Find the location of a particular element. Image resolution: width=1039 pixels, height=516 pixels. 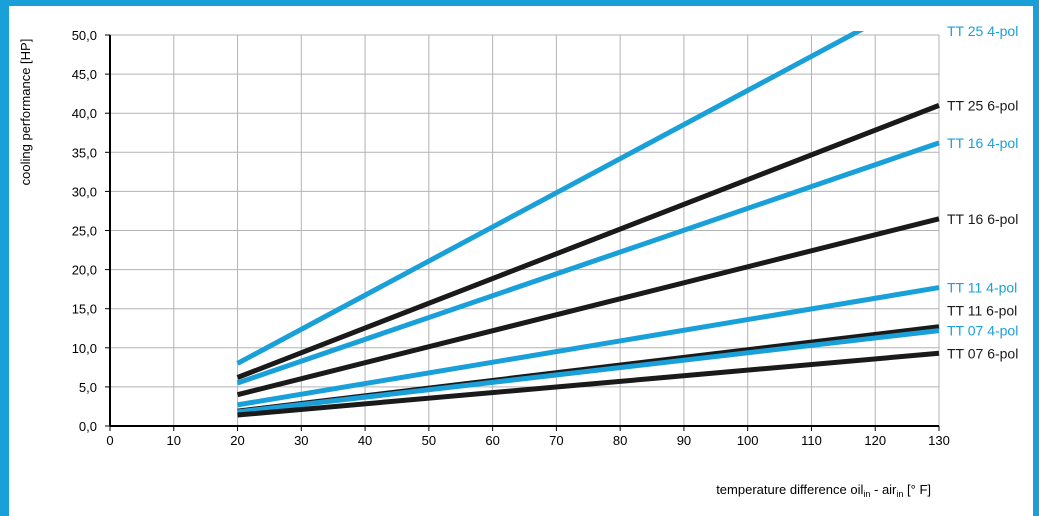

x-axis-label-unit: [° F] is located at coordinates (917, 489).